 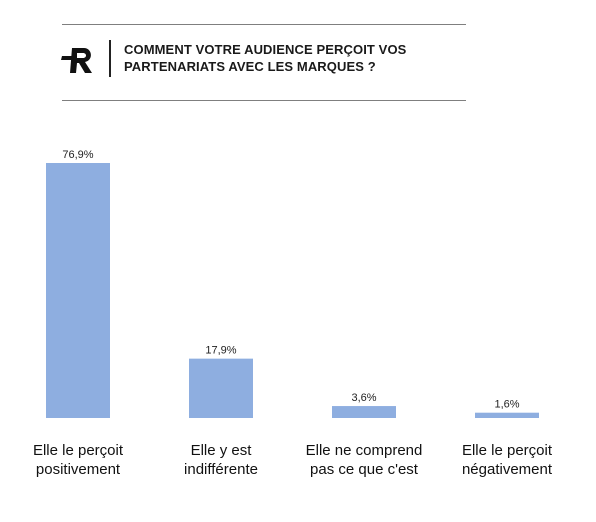 What do you see at coordinates (507, 460) in the screenshot?
I see `category-label-4: Elle le perçoit négativement` at bounding box center [507, 460].